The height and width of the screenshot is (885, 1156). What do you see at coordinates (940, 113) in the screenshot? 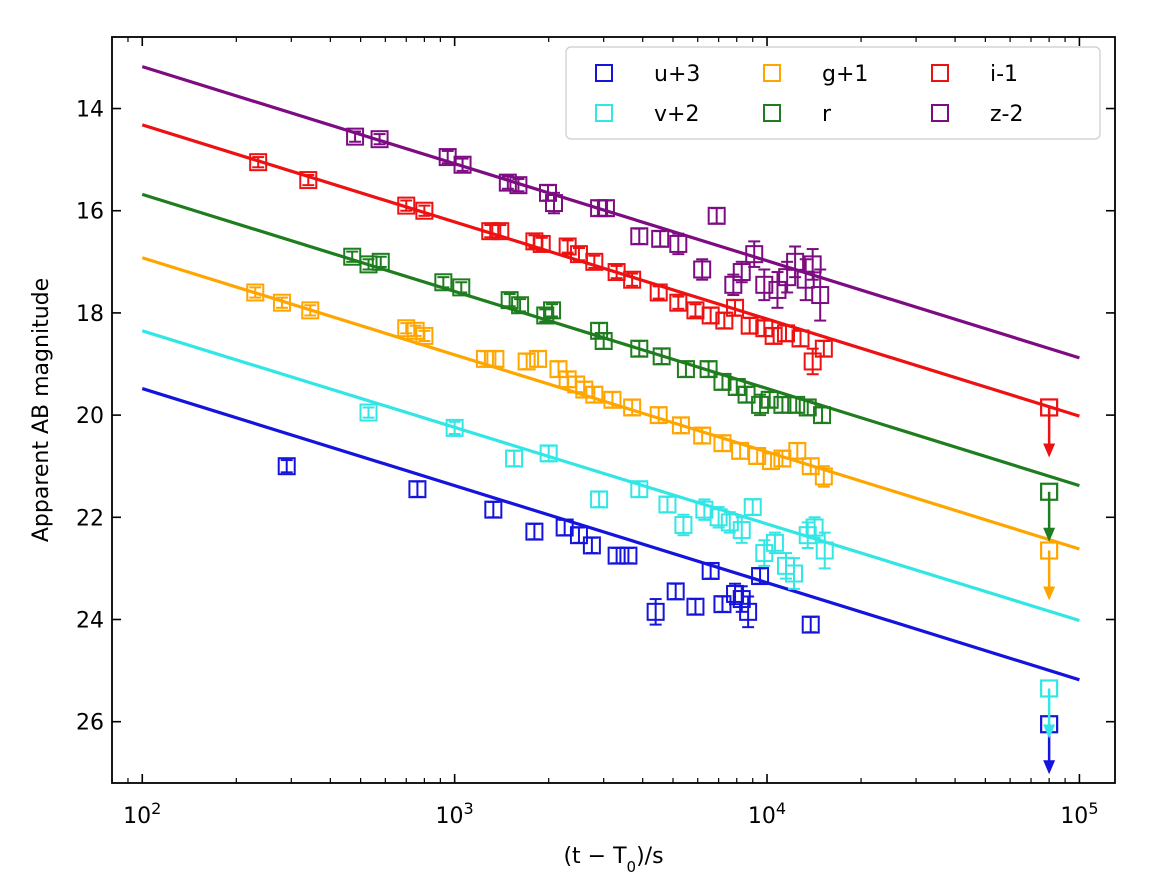
I see `legend-marker` at bounding box center [940, 113].